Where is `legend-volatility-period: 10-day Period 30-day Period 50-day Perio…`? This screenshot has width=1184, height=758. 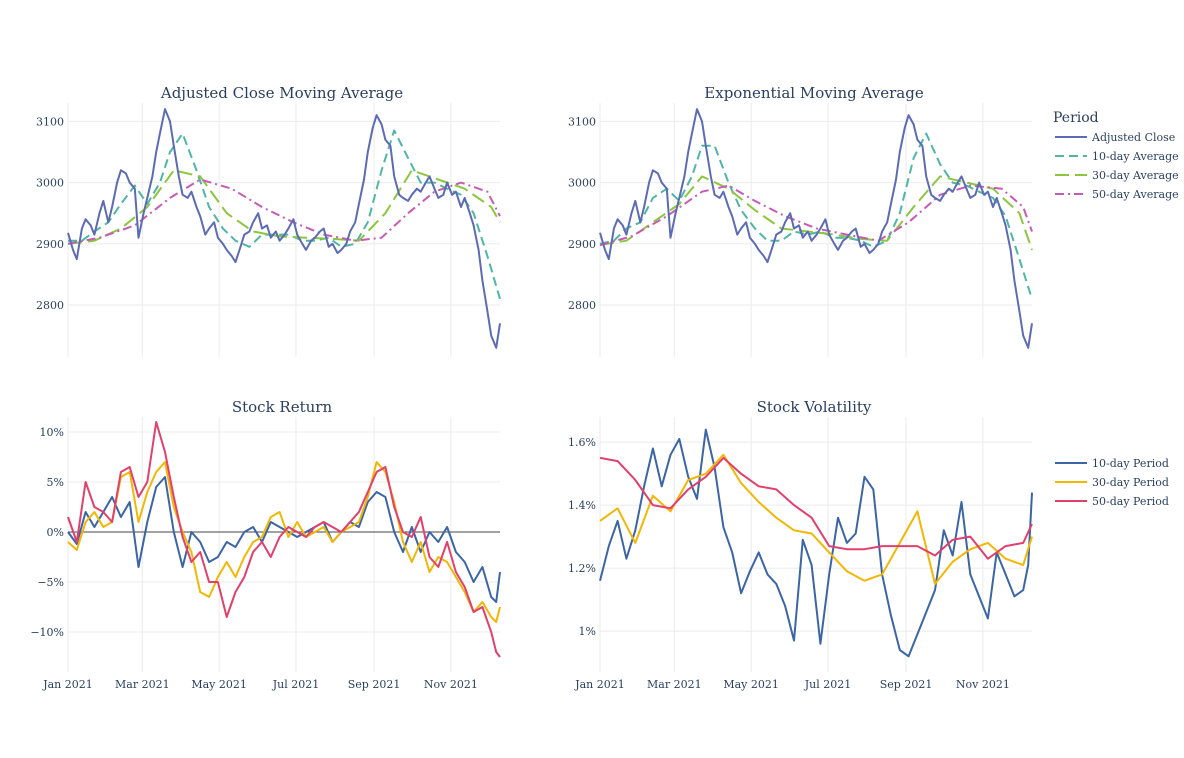
legend-volatility-period: 10-day Period 30-day Period 50-day Perio… is located at coordinates (1112, 482).